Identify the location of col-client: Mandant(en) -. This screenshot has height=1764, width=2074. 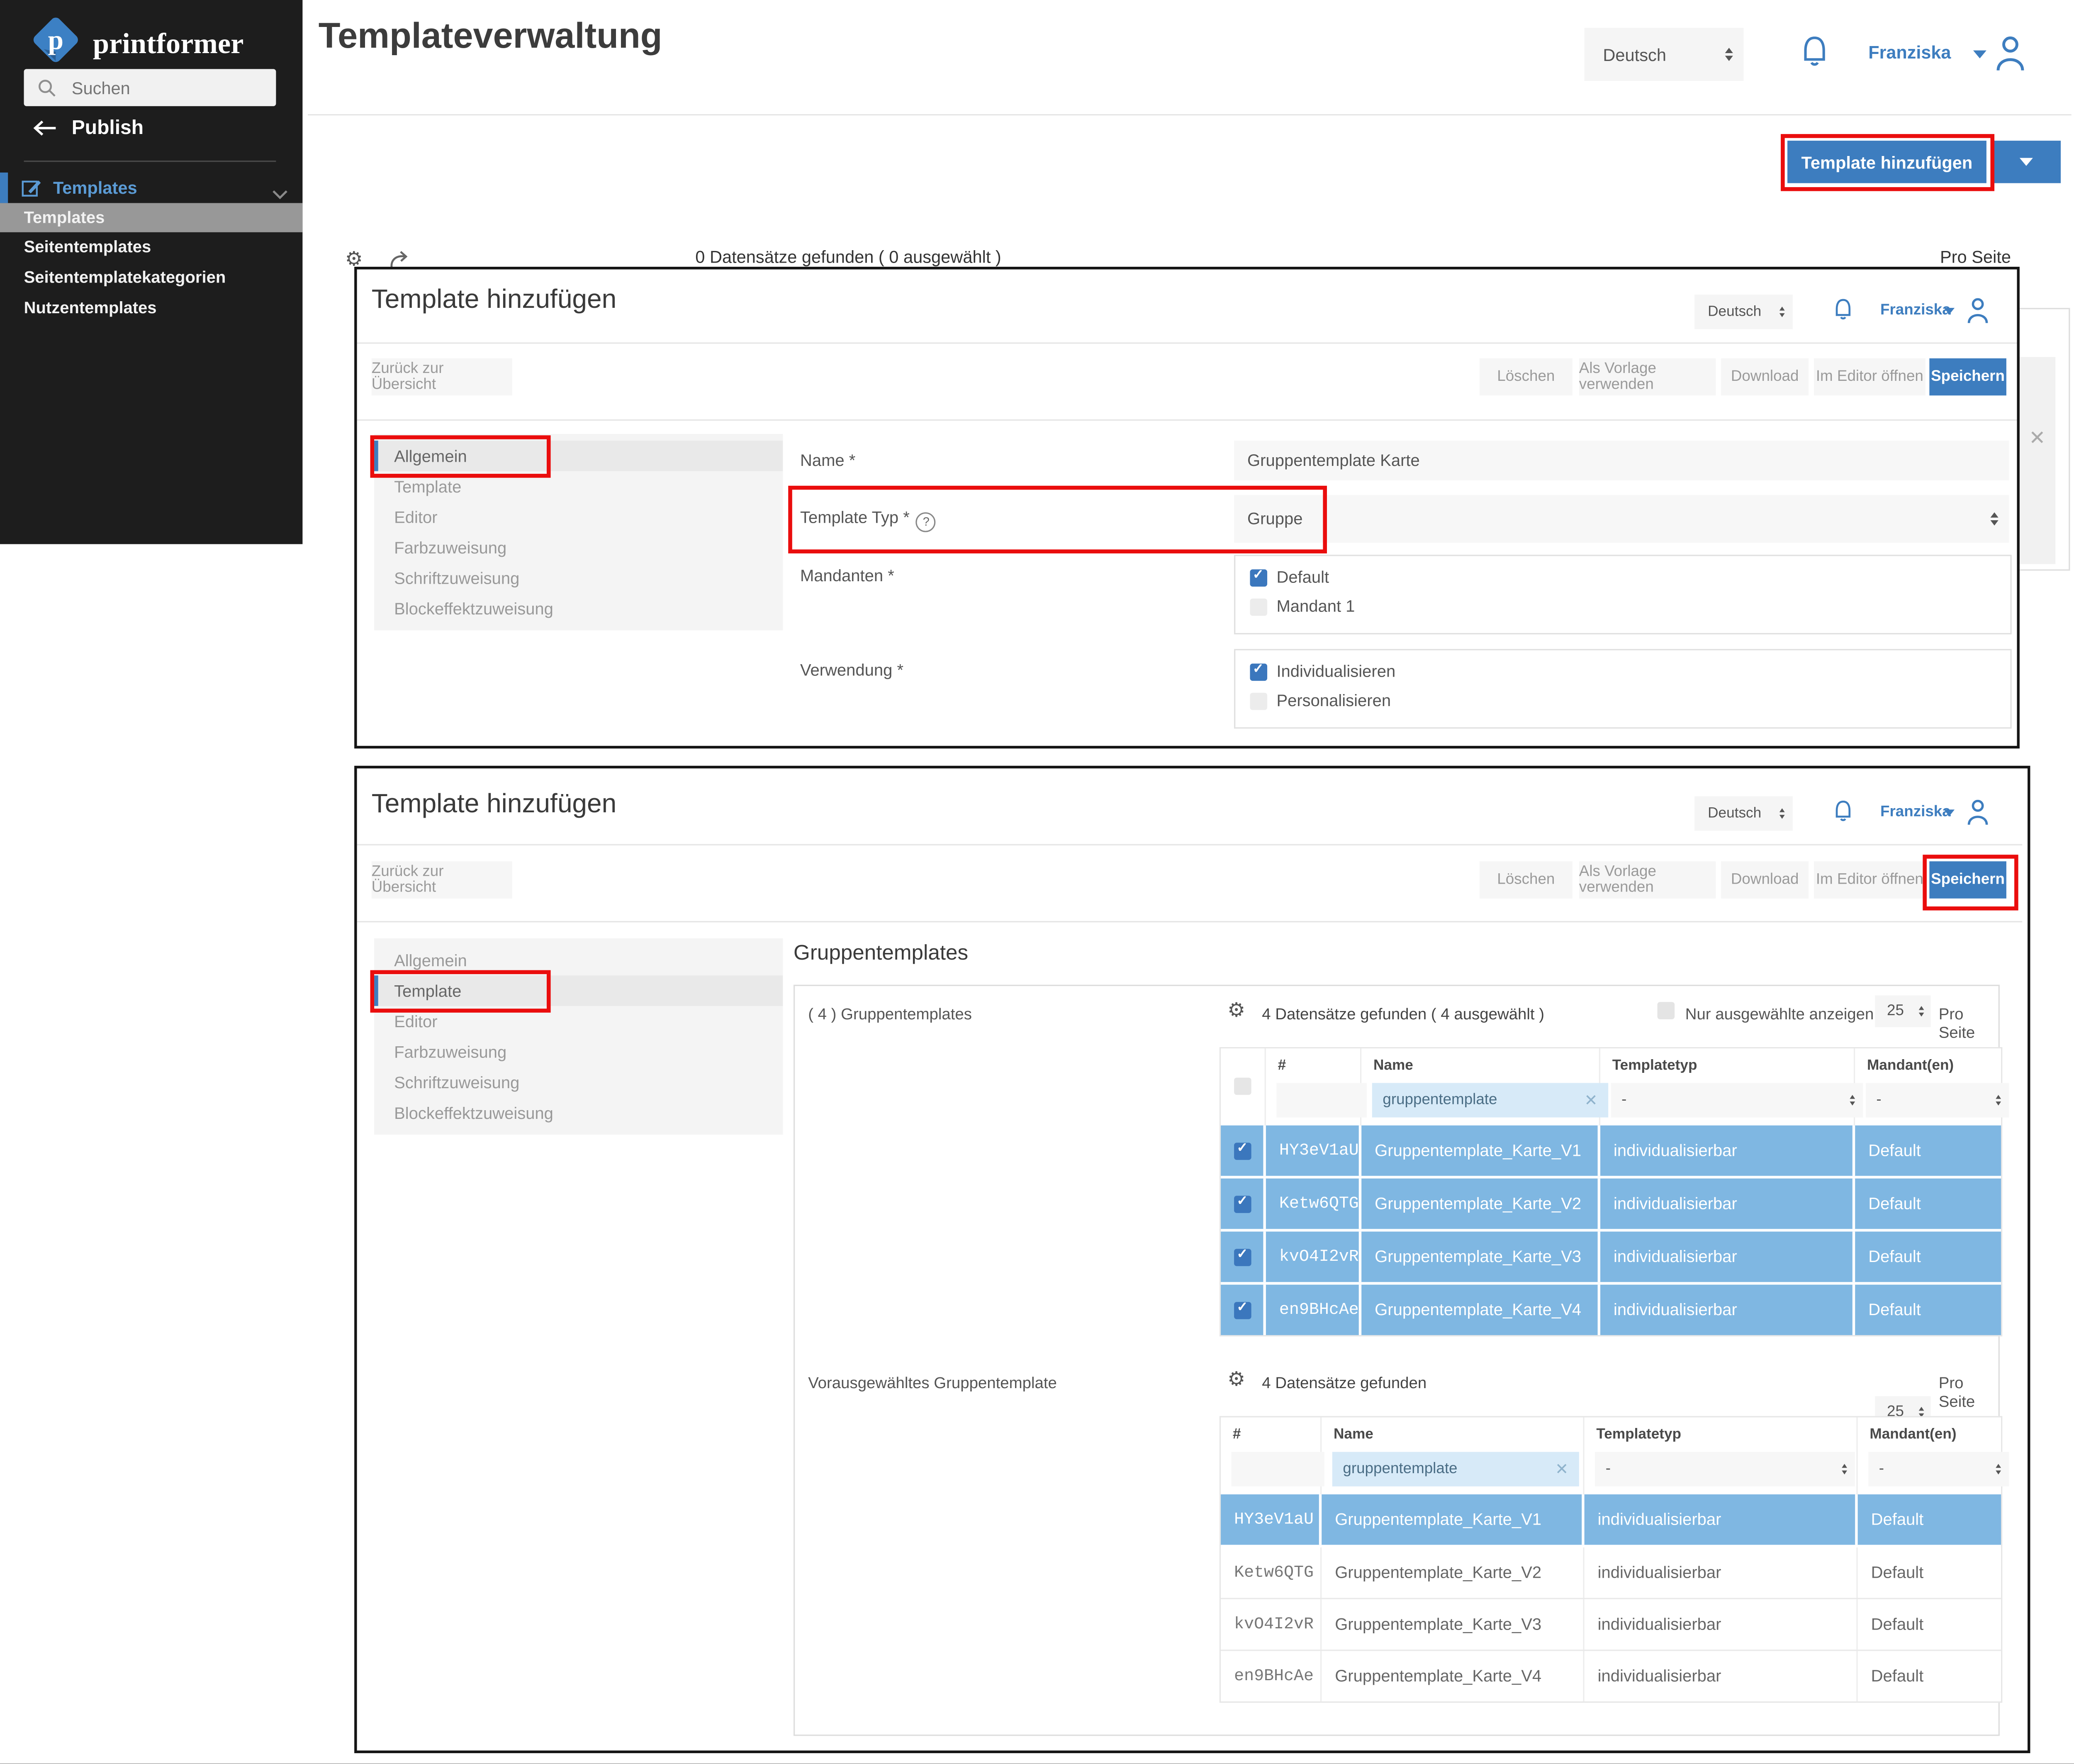
(1932, 1087).